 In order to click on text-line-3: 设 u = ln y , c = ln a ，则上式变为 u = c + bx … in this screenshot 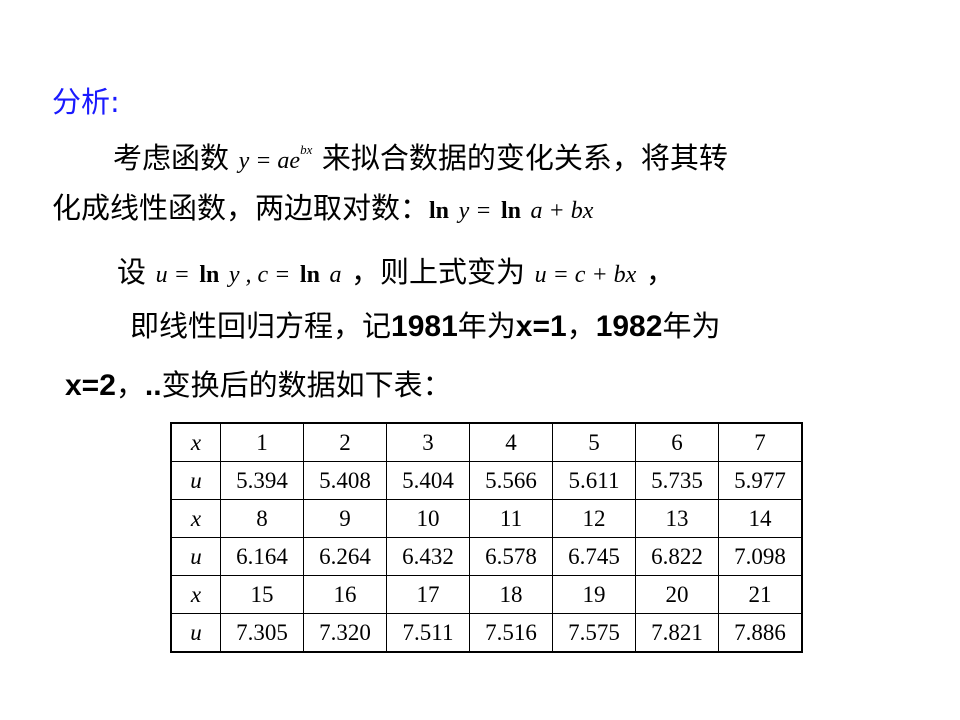, I will do `click(396, 273)`.